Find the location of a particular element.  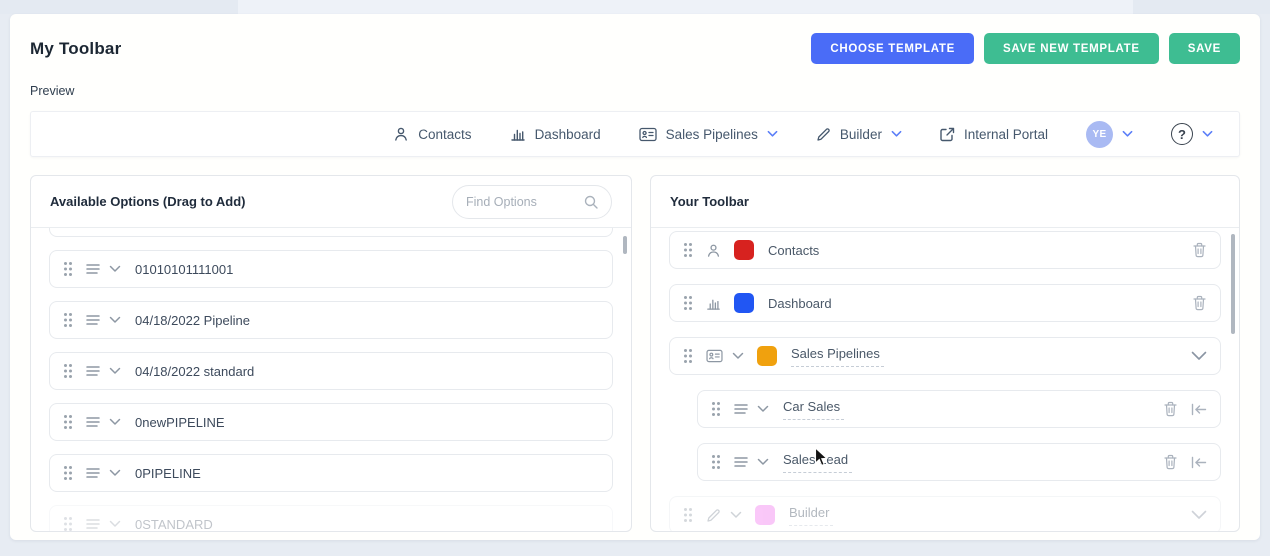

search-icon is located at coordinates (591, 202).